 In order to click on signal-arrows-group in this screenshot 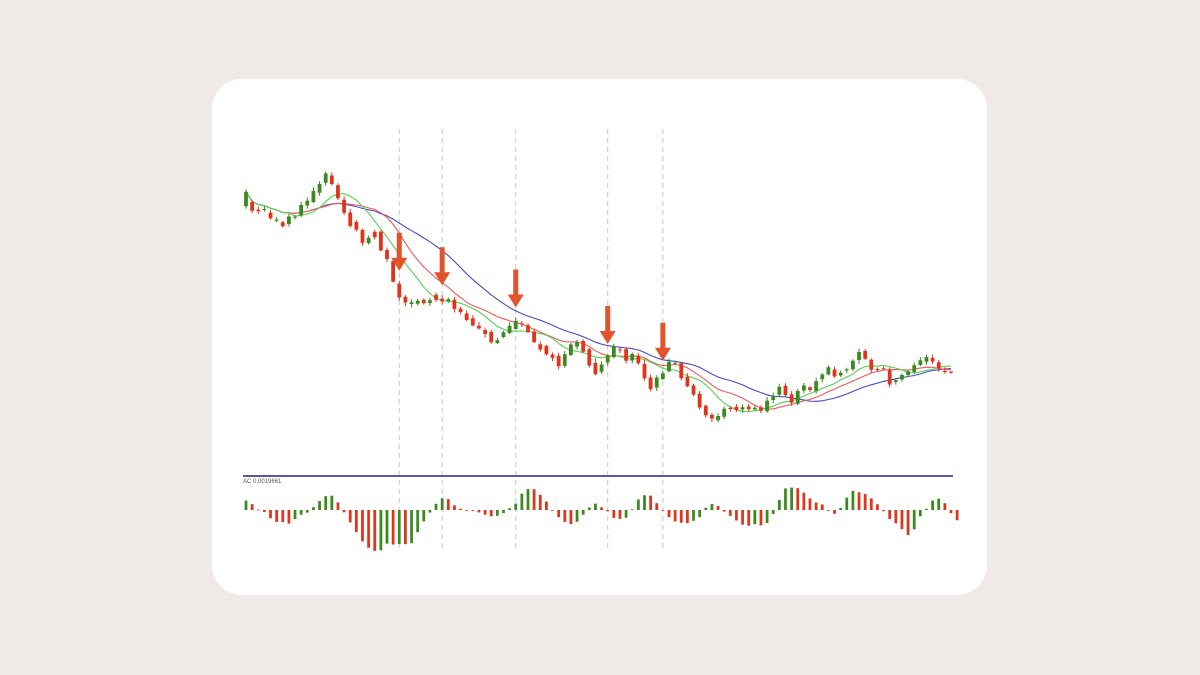, I will do `click(531, 296)`.